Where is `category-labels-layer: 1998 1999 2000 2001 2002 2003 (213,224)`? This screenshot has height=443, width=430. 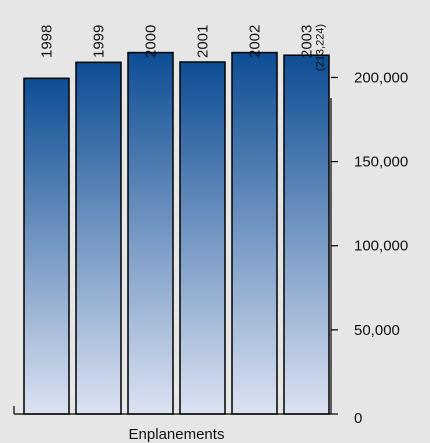 category-labels-layer: 1998 1999 2000 2001 2002 2003 (213,224) is located at coordinates (183, 47).